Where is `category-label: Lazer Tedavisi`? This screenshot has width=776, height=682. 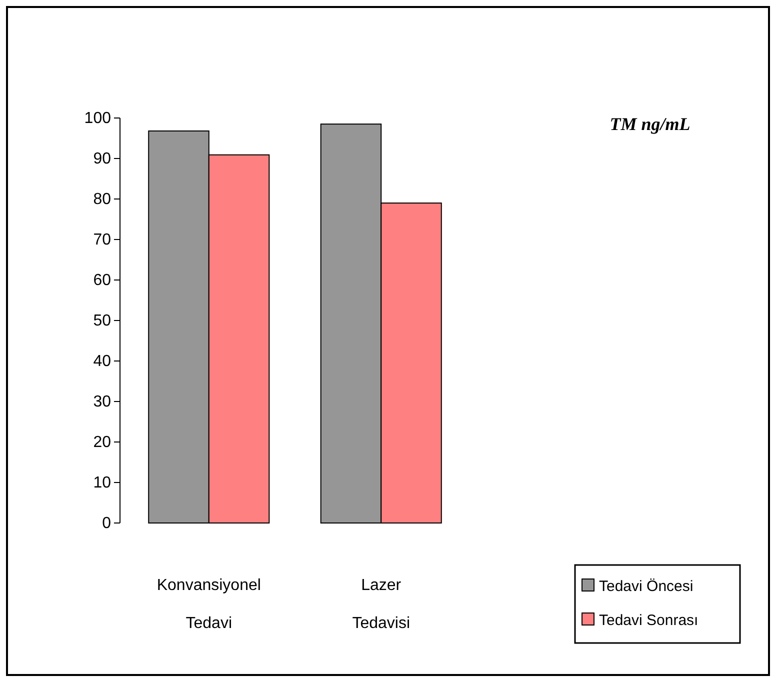 category-label: Lazer Tedavisi is located at coordinates (381, 604).